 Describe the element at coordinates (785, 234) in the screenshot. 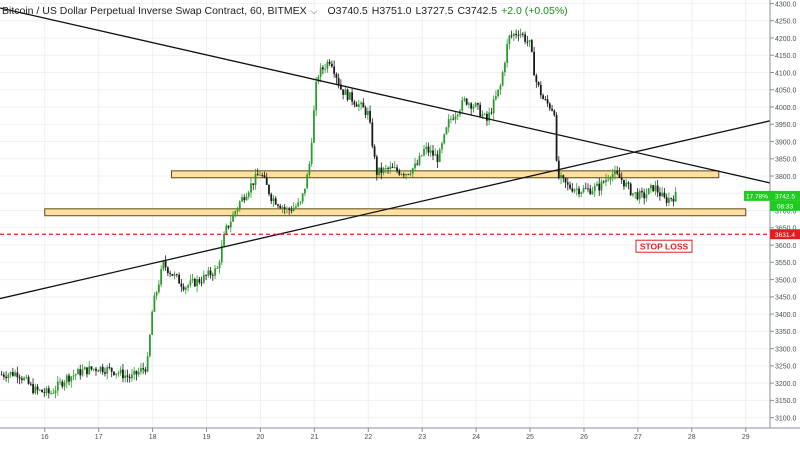

I see `stop-loss-price-tag` at that location.